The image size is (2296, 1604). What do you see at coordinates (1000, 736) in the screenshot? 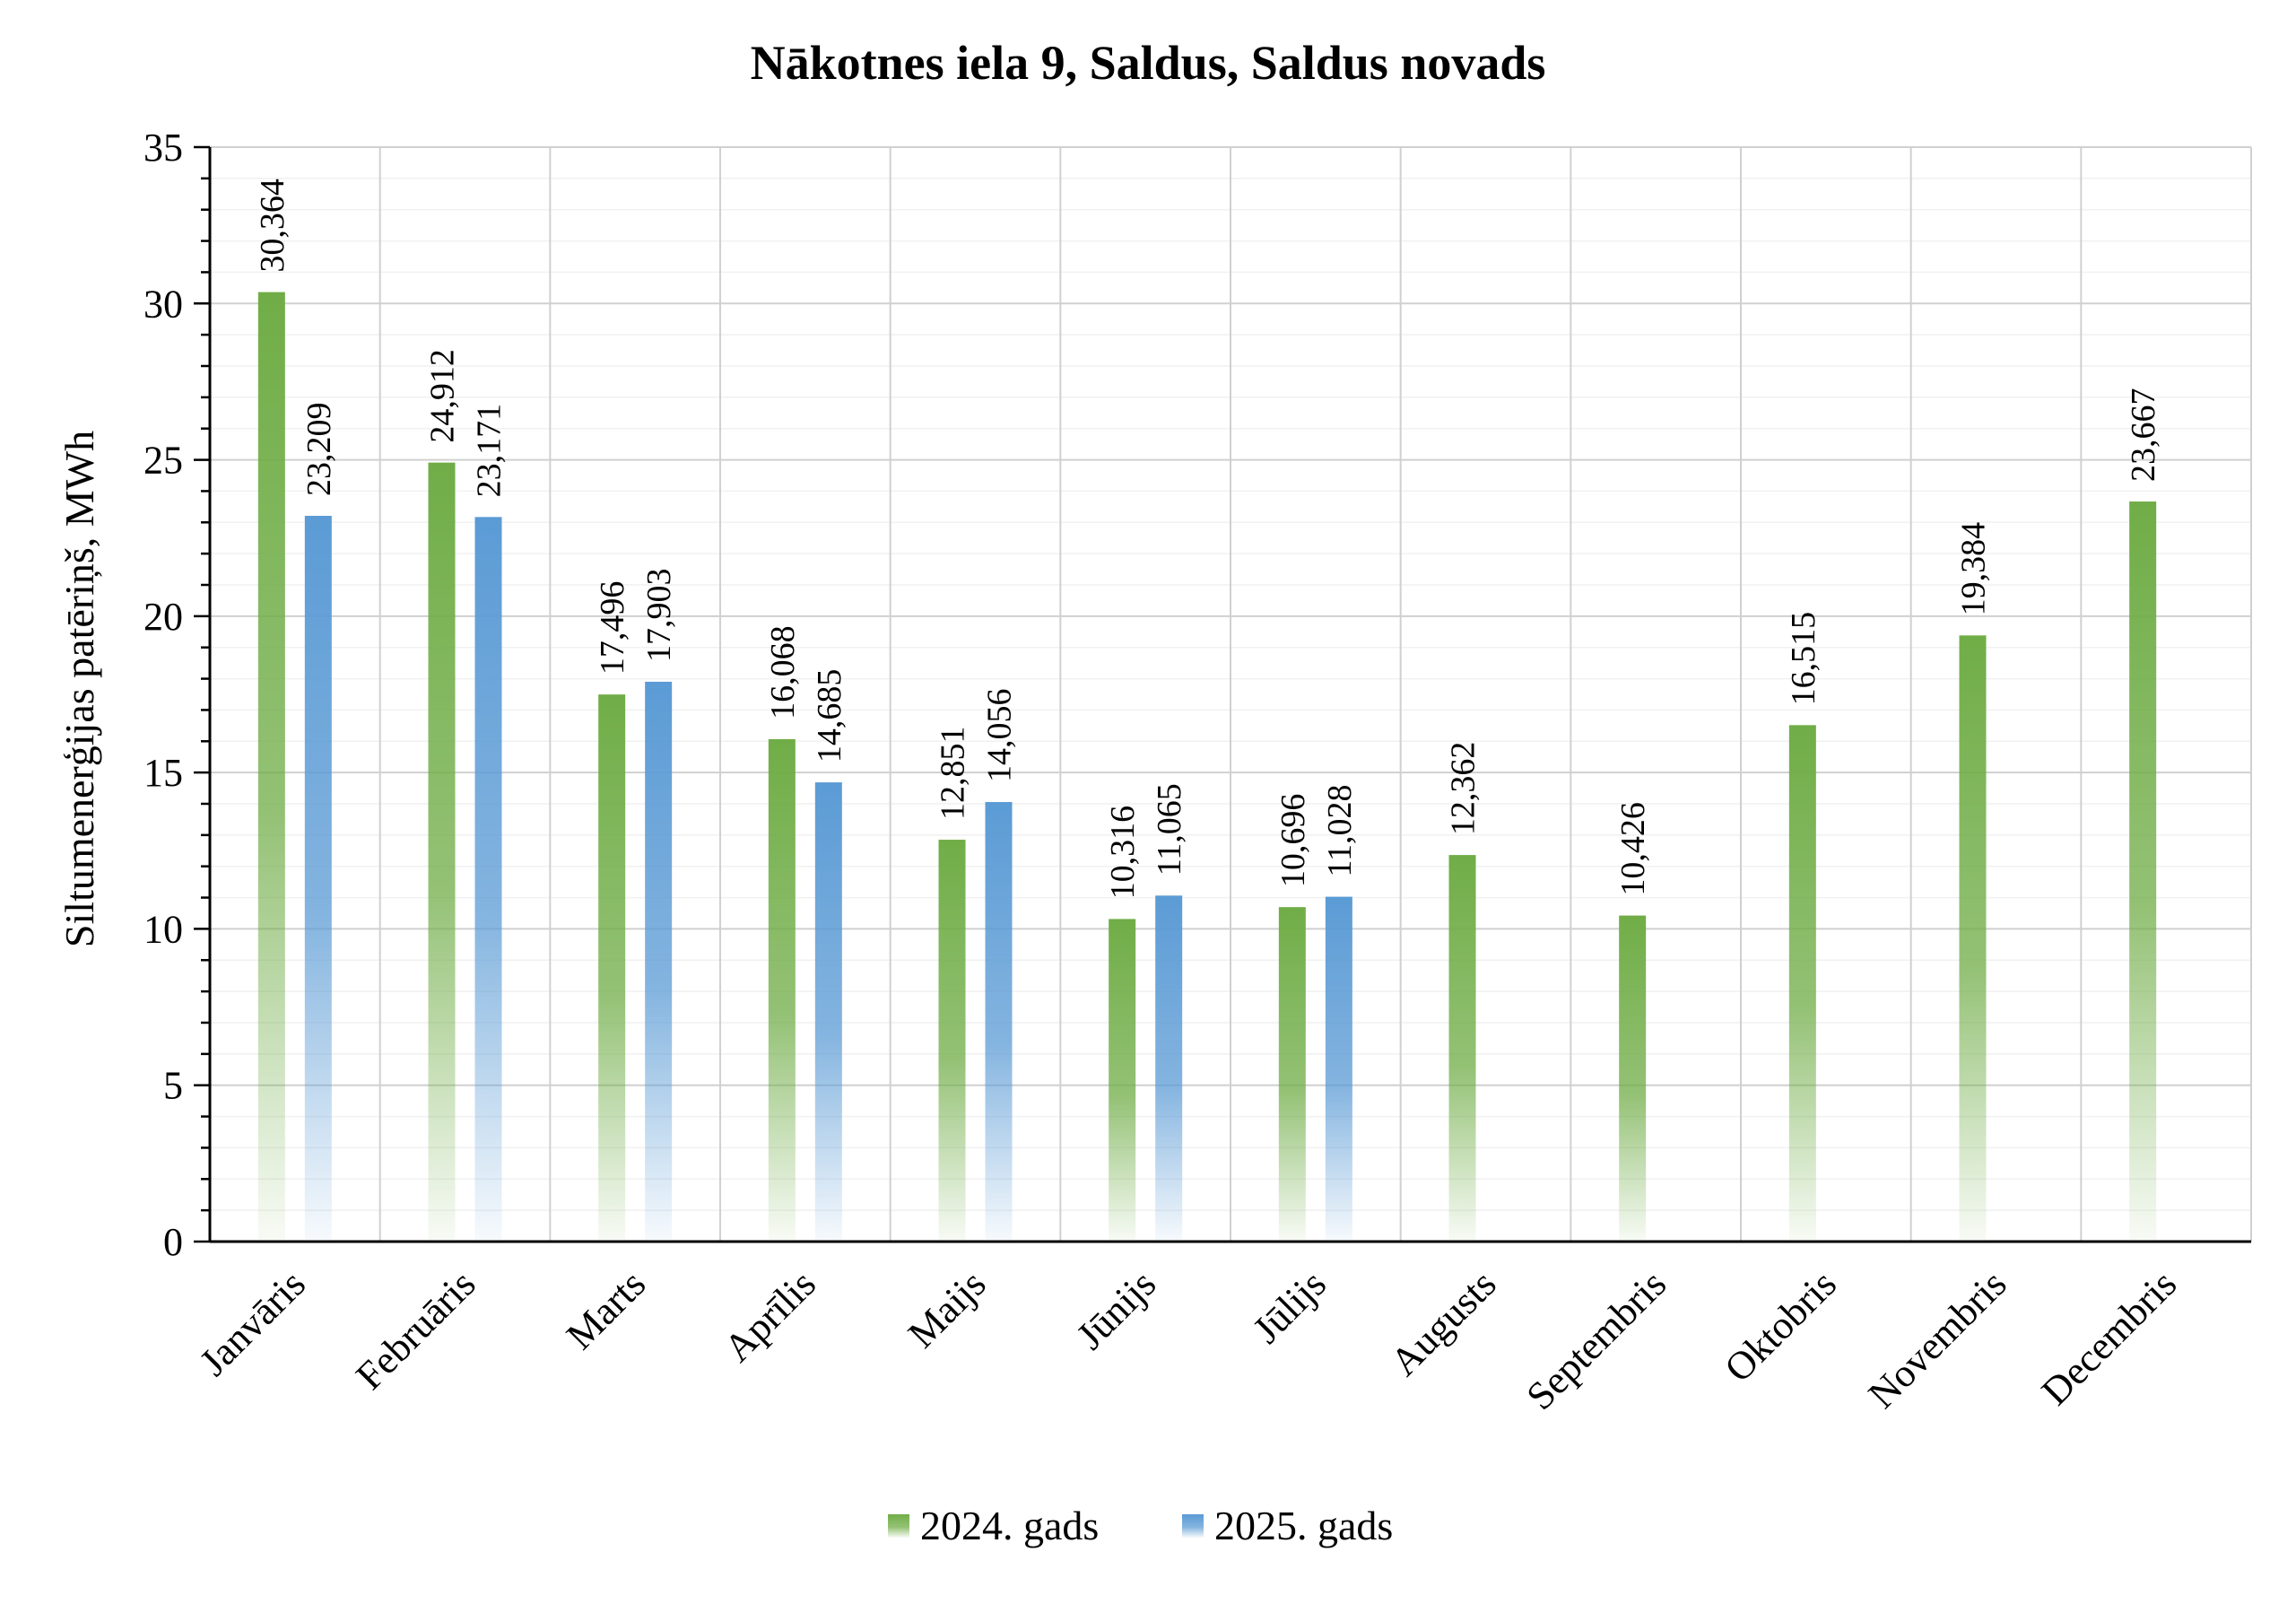
I see `data-label: 14,056` at bounding box center [1000, 736].